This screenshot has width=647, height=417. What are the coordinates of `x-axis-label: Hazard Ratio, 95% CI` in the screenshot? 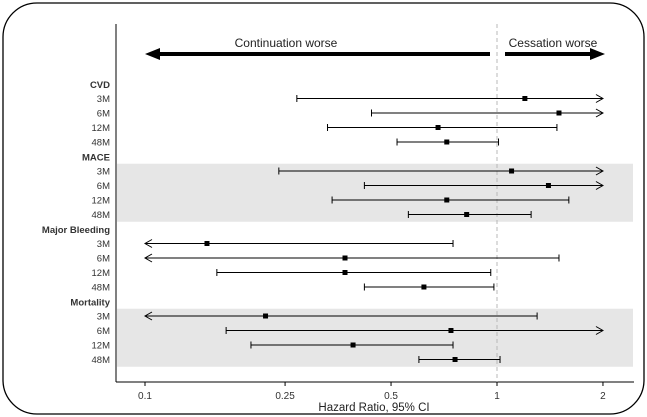 It's located at (373, 408).